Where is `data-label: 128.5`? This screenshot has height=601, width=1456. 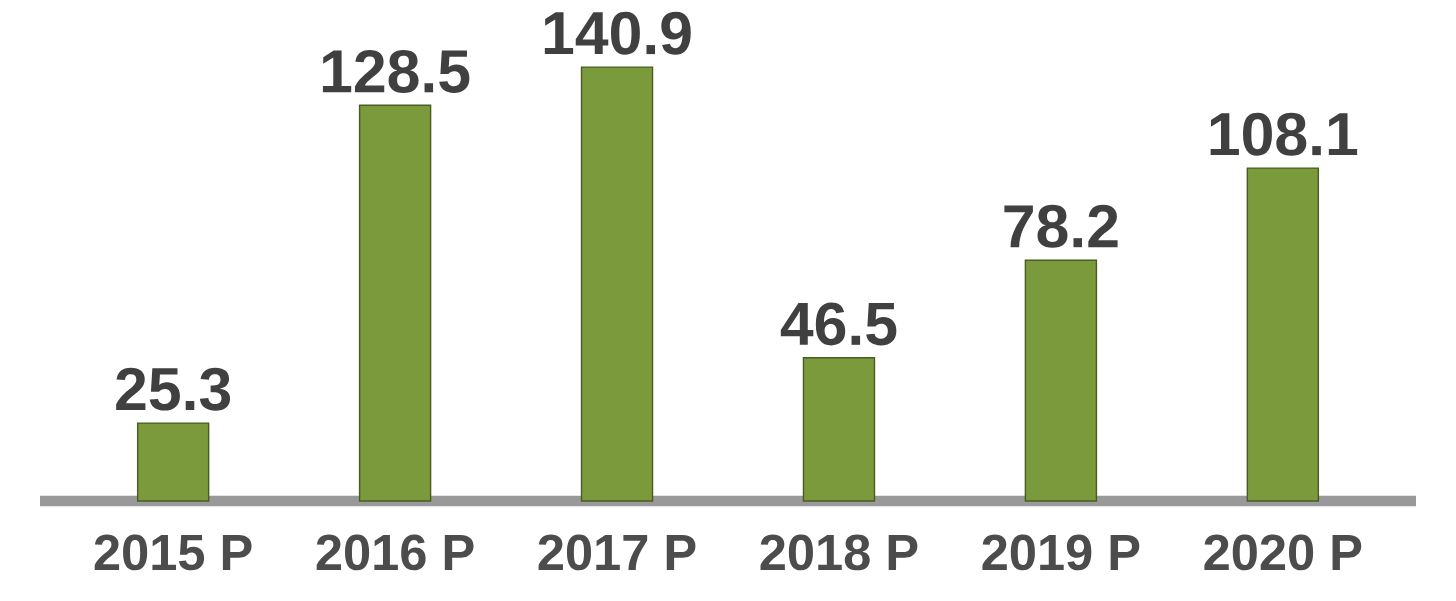
data-label: 128.5 is located at coordinates (396, 71).